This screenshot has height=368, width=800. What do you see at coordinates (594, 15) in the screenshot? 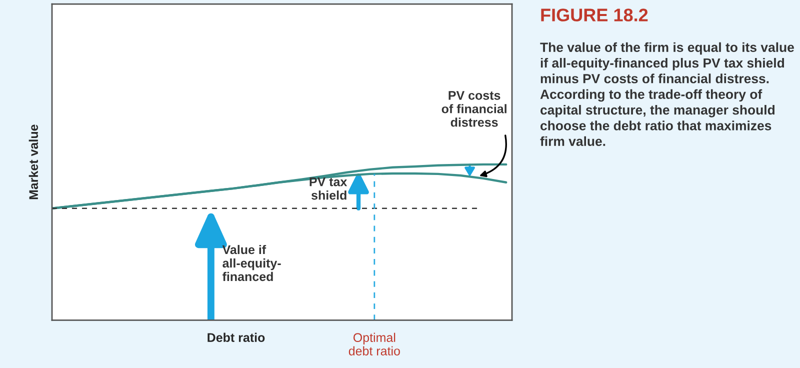
I see `text: FIGURE 18.2` at bounding box center [594, 15].